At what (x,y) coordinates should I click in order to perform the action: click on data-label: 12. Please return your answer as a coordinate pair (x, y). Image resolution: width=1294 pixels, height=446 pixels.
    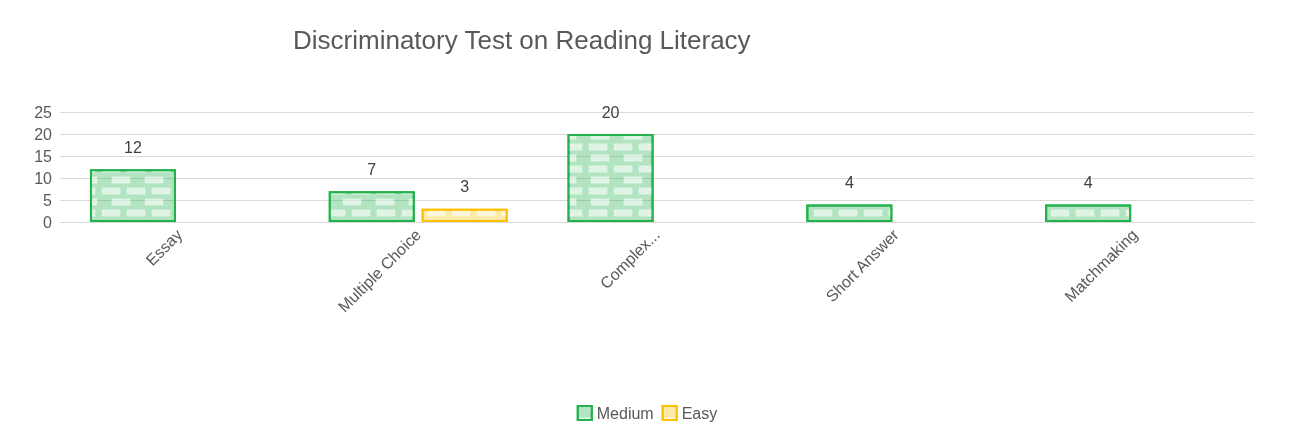
    Looking at the image, I should click on (133, 147).